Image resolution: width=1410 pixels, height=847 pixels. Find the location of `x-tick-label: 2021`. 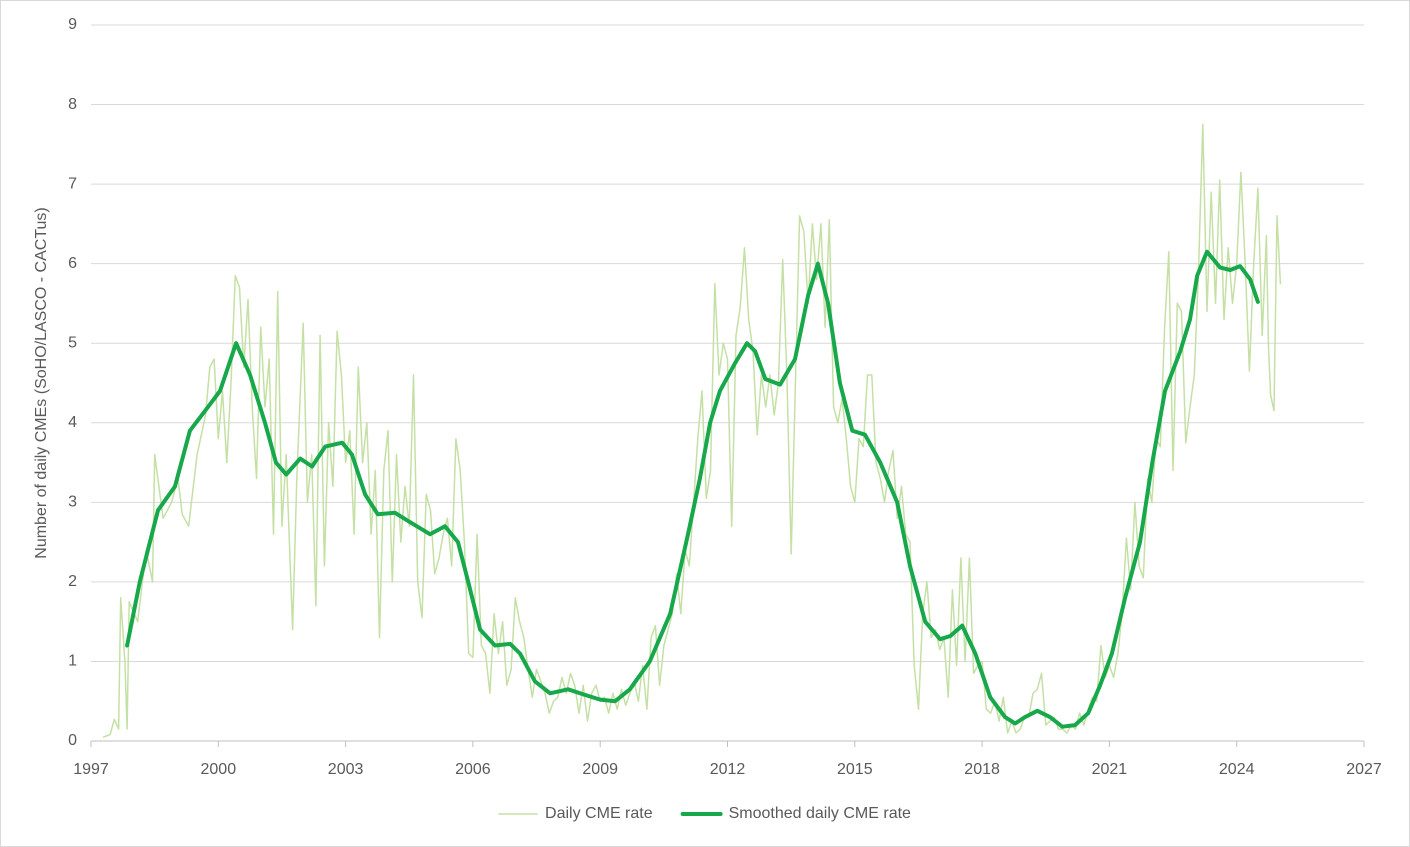

x-tick-label: 2021 is located at coordinates (1110, 769).